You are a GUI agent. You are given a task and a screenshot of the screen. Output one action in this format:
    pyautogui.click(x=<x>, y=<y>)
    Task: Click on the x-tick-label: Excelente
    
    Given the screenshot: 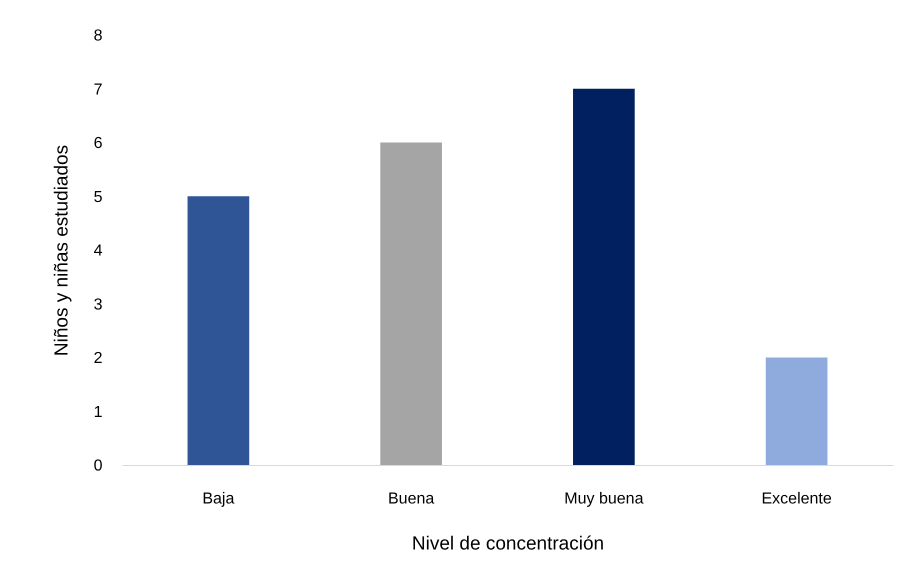 What is the action you would take?
    pyautogui.click(x=796, y=499)
    